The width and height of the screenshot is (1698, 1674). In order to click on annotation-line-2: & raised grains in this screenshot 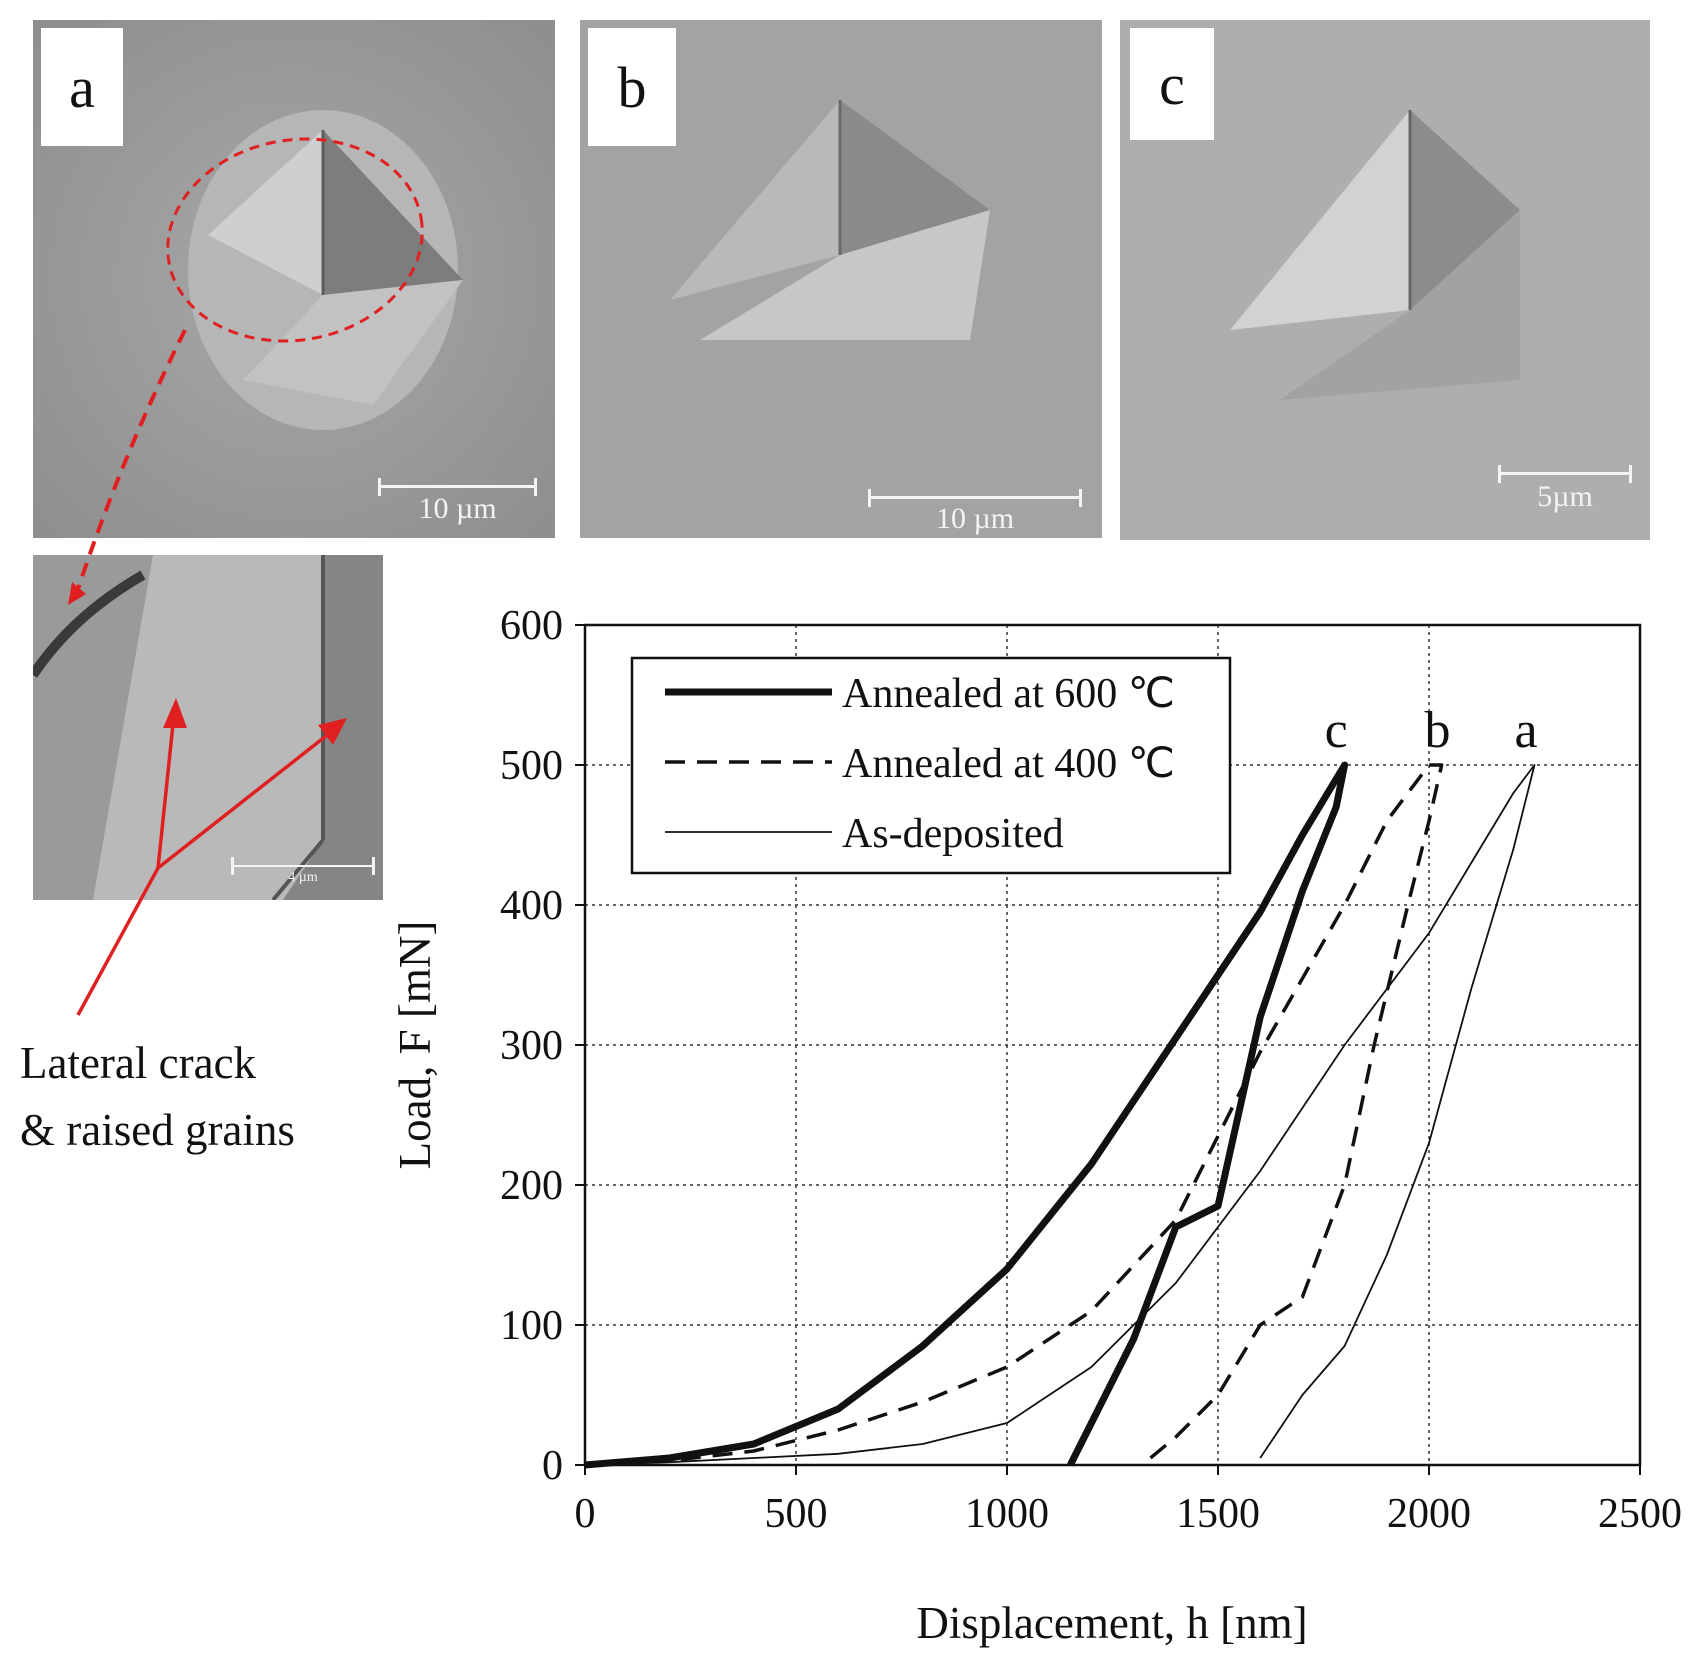, I will do `click(157, 1130)`.